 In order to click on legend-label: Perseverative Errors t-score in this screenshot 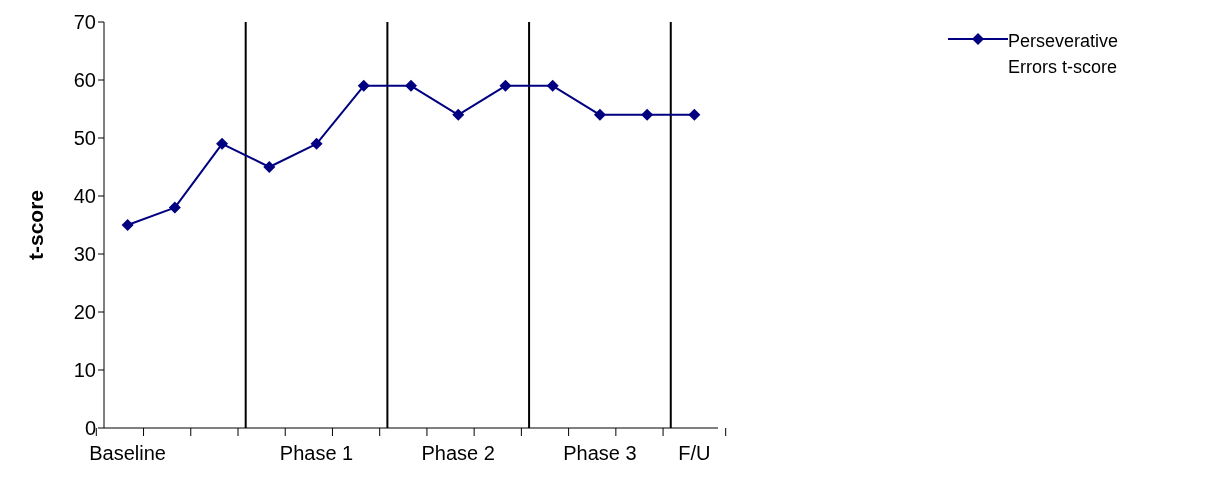, I will do `click(1064, 54)`.